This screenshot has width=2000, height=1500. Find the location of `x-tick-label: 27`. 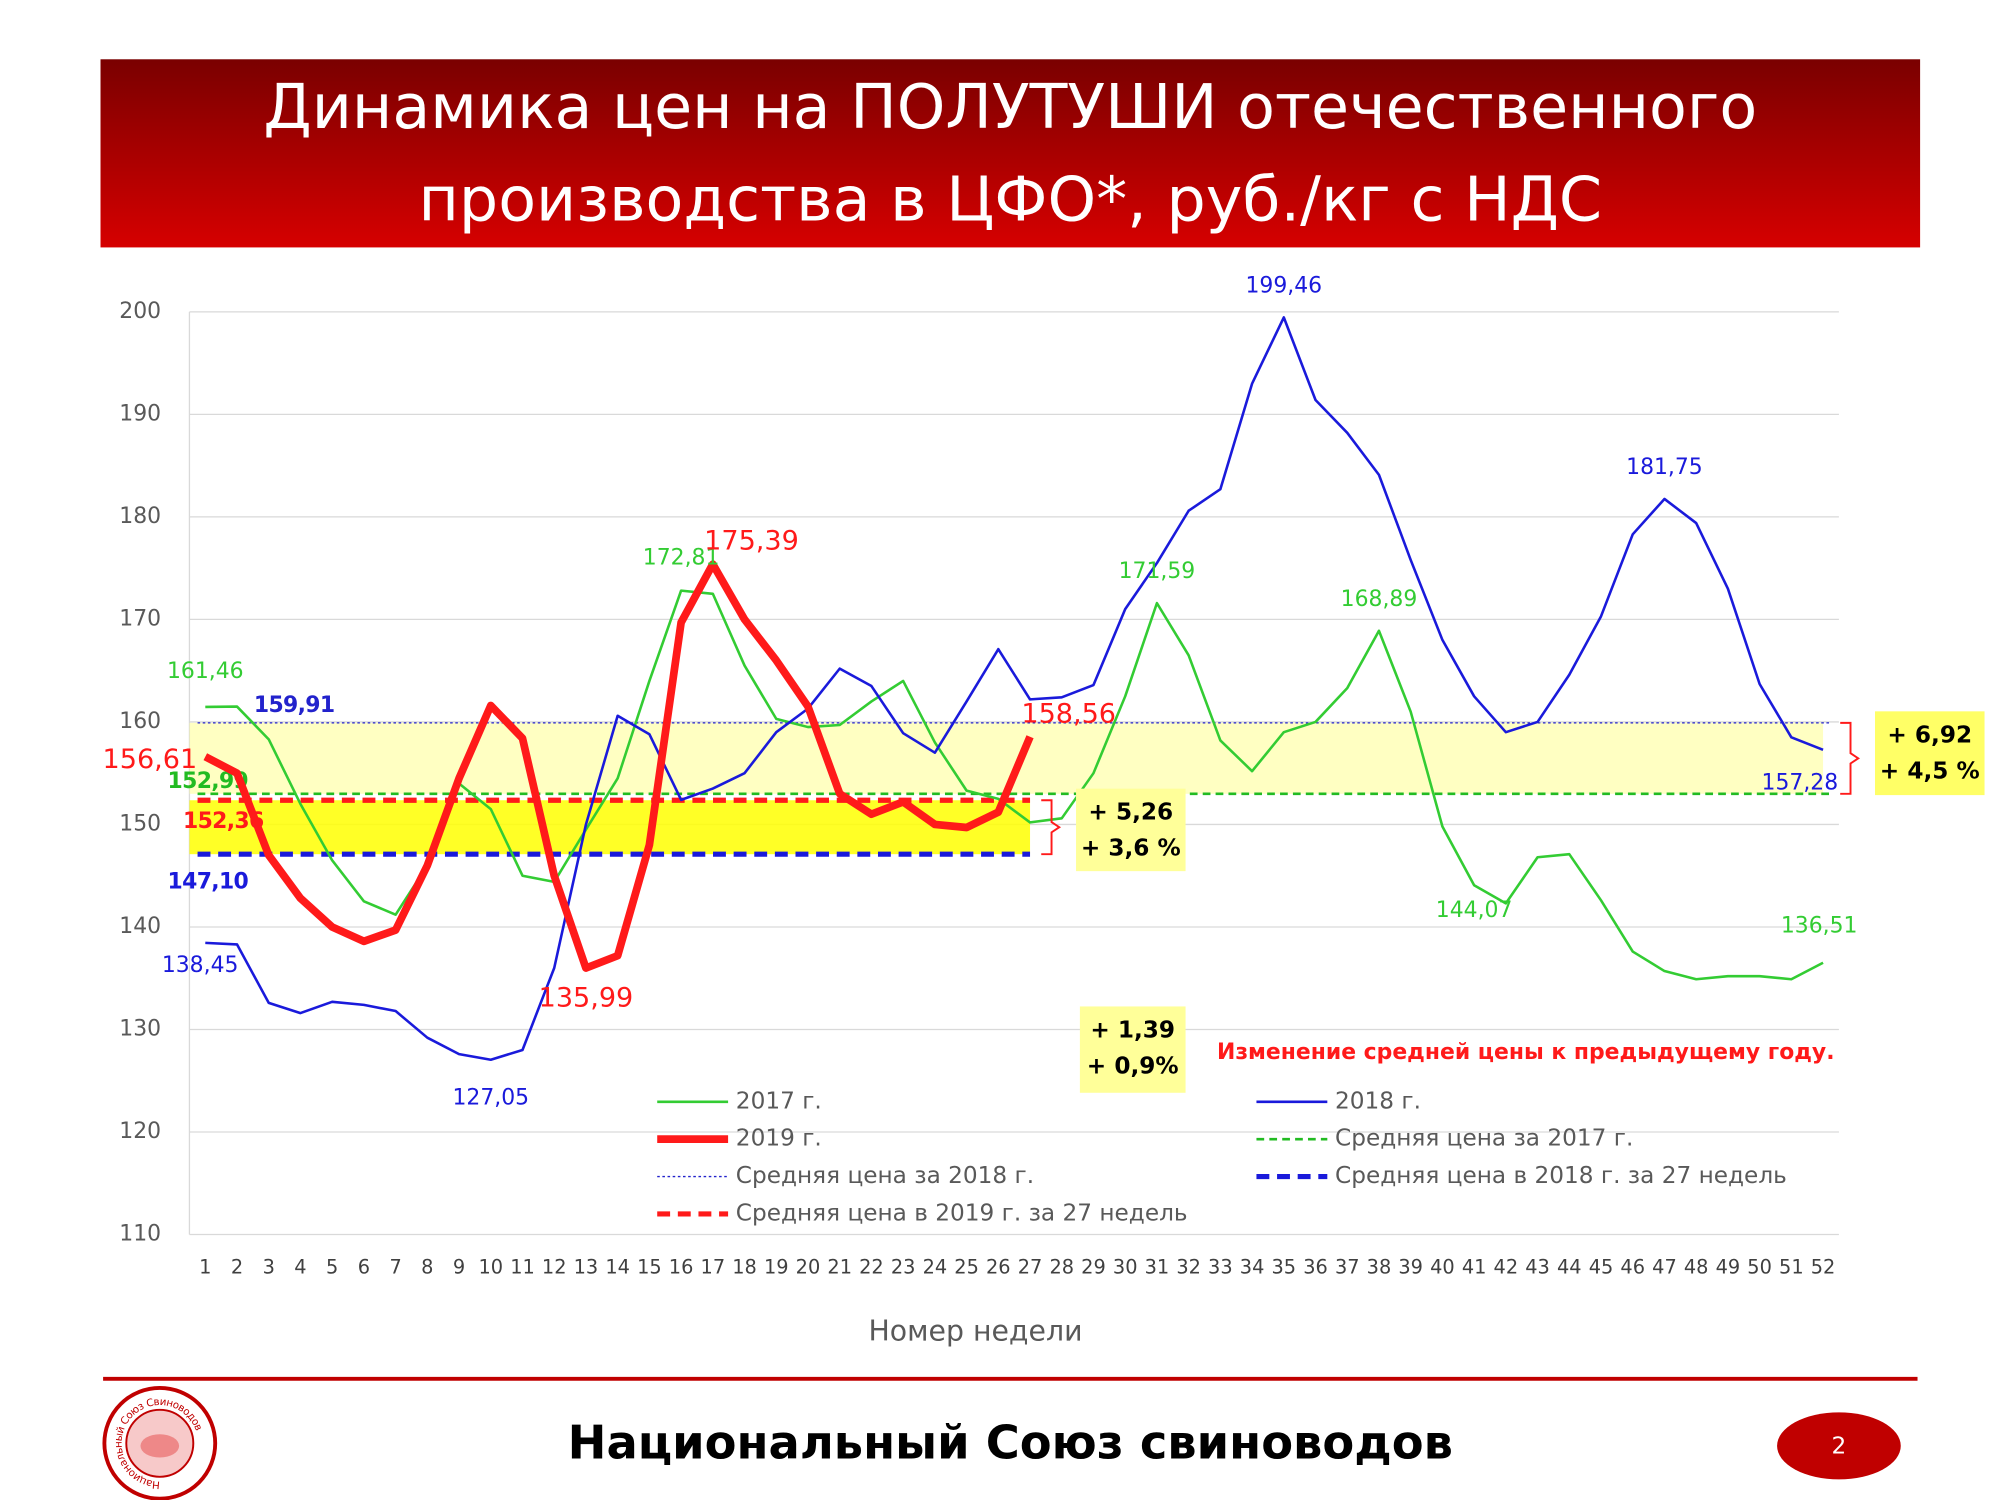

x-tick-label: 27 is located at coordinates (1030, 1267).